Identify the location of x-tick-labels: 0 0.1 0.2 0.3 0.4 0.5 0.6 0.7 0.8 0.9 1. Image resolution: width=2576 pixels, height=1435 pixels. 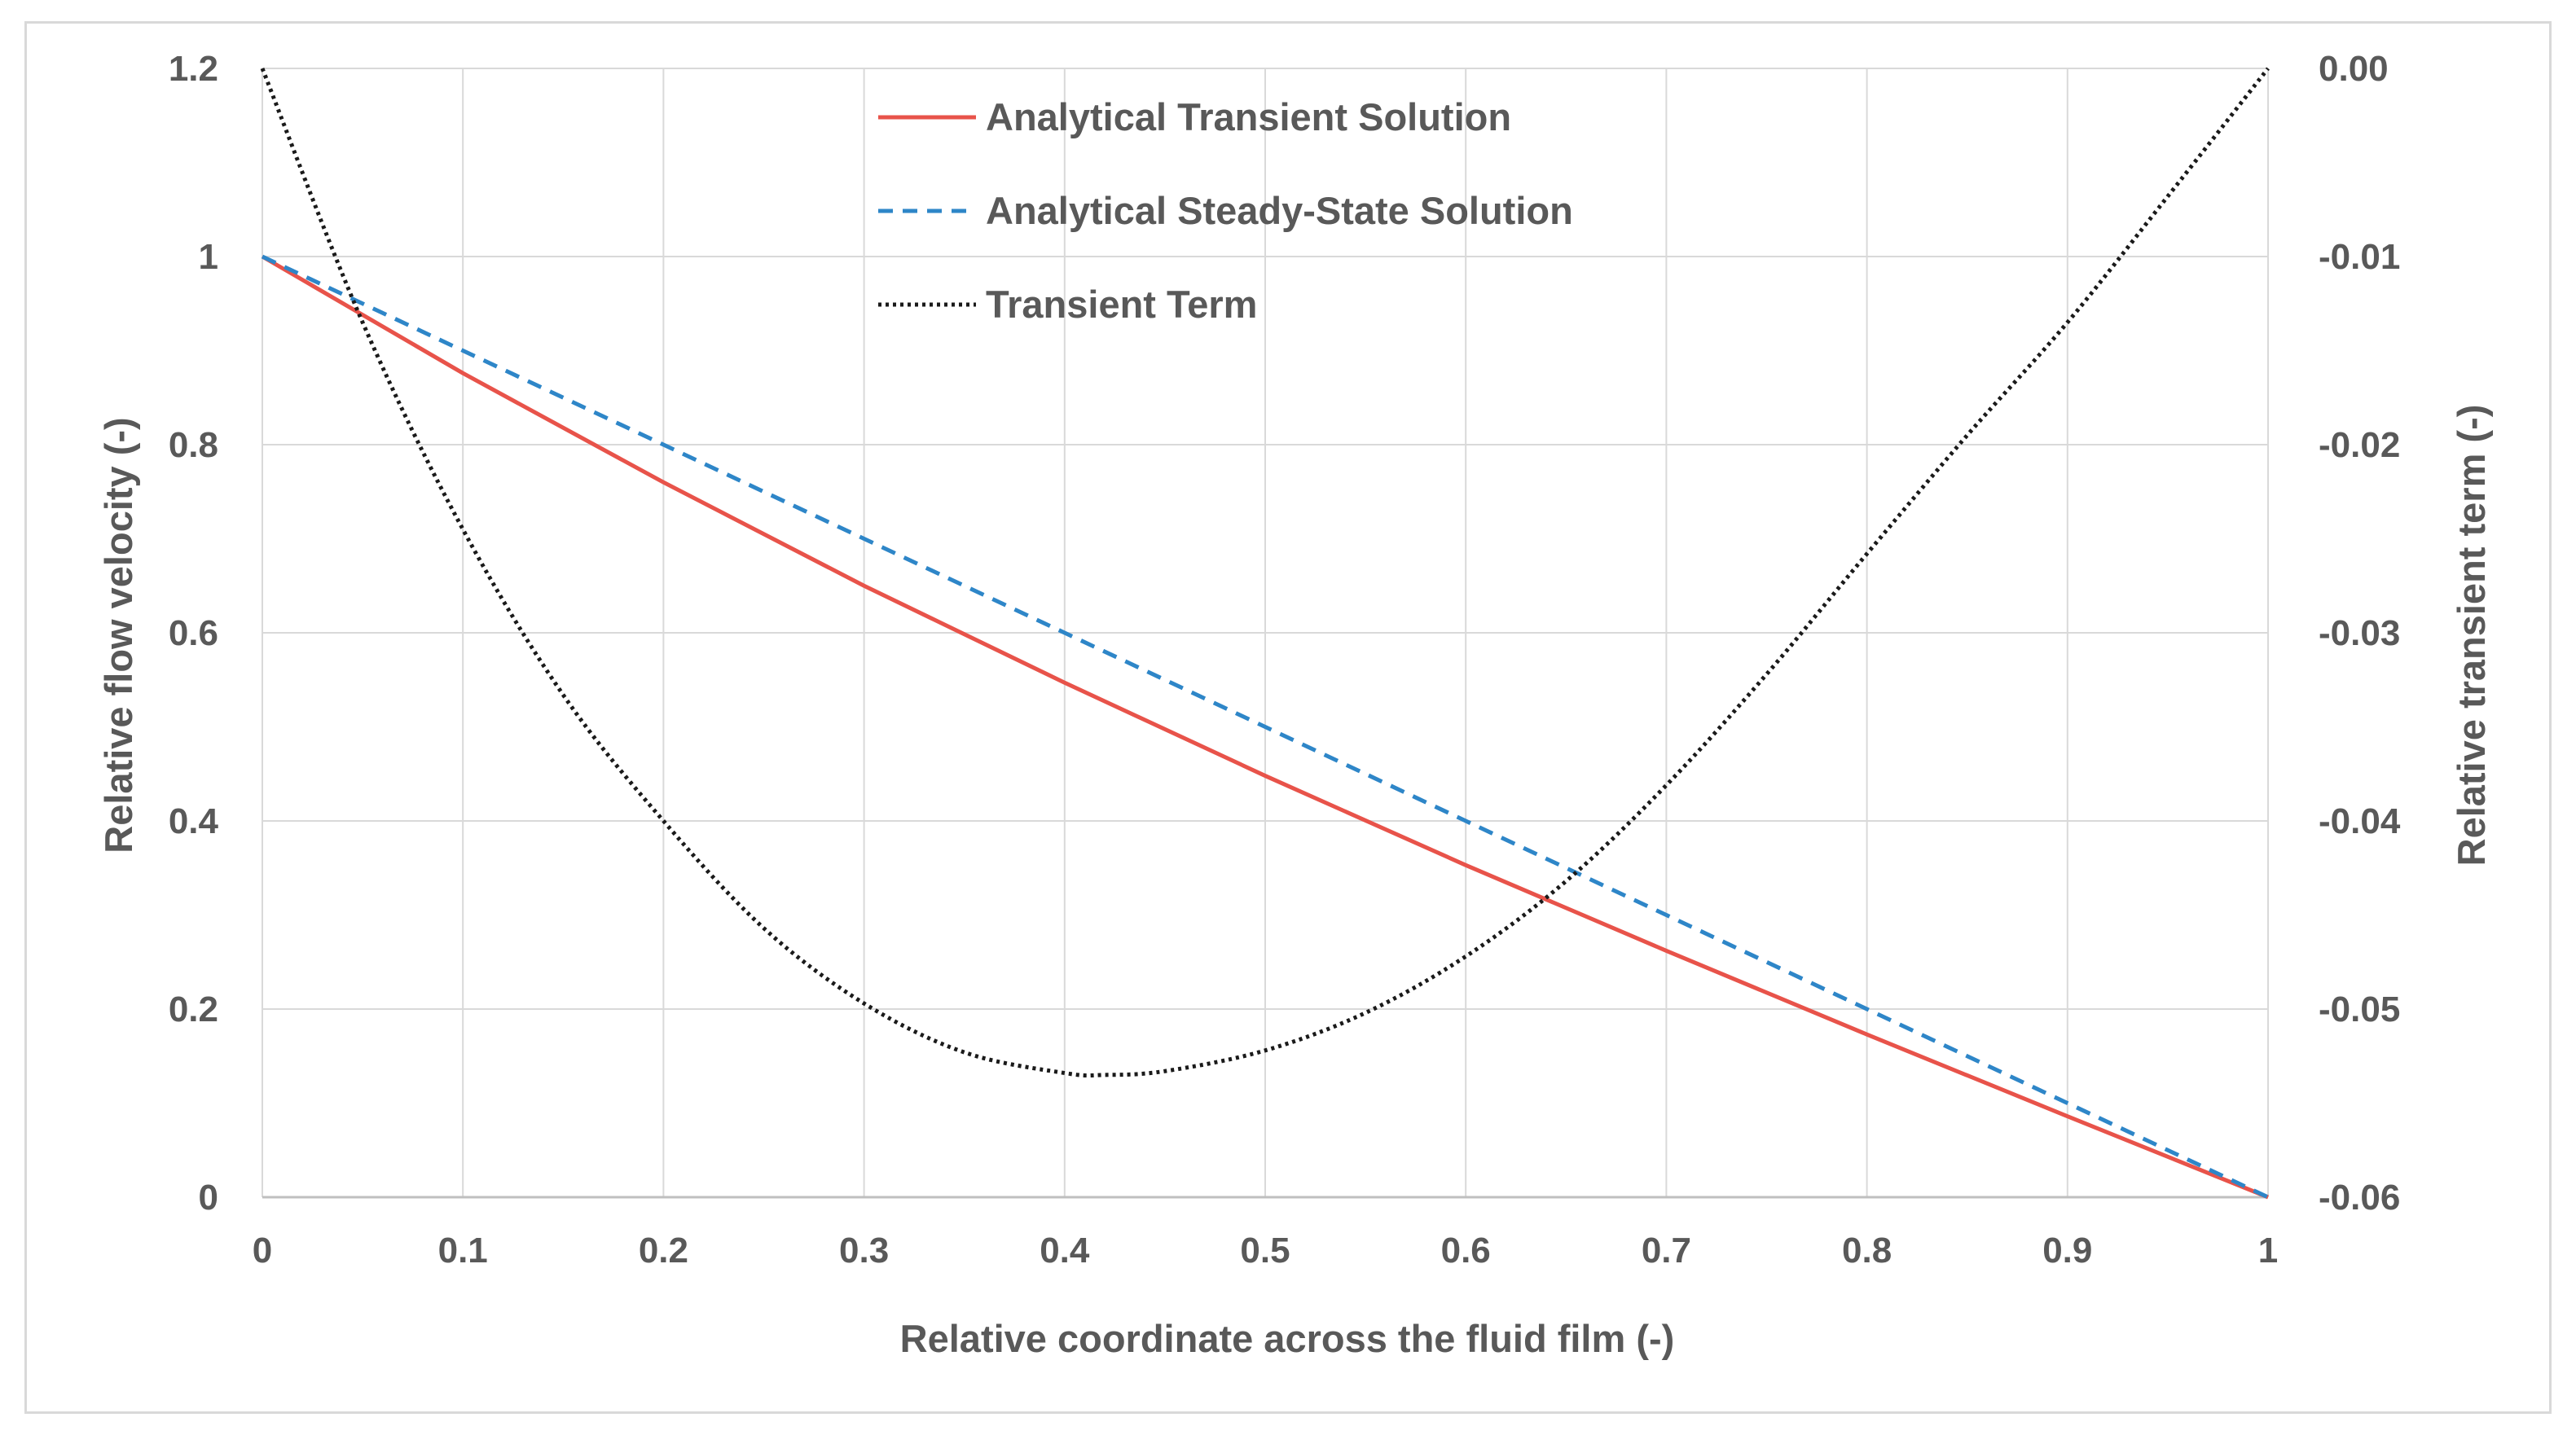
(1265, 1250).